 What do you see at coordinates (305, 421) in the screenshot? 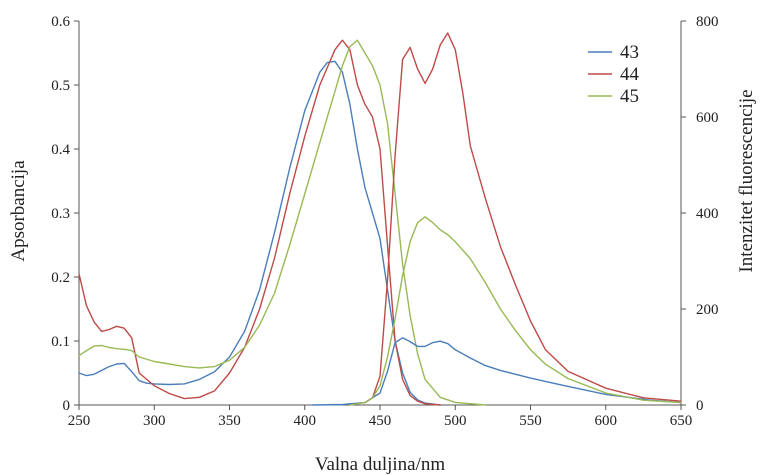
I see `x-tick-label: 400` at bounding box center [305, 421].